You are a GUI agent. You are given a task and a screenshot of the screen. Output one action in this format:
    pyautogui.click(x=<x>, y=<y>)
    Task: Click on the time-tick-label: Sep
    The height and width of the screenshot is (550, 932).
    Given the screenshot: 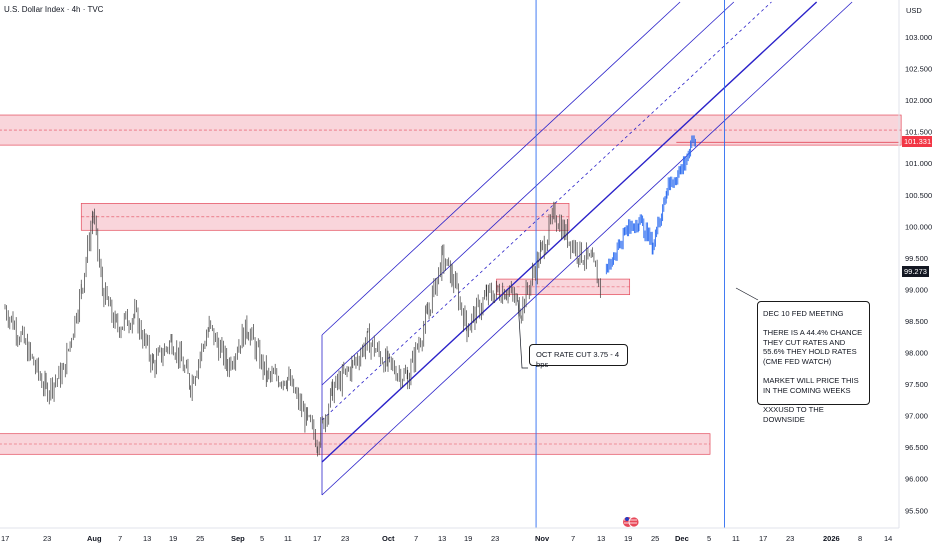 What is the action you would take?
    pyautogui.click(x=238, y=538)
    